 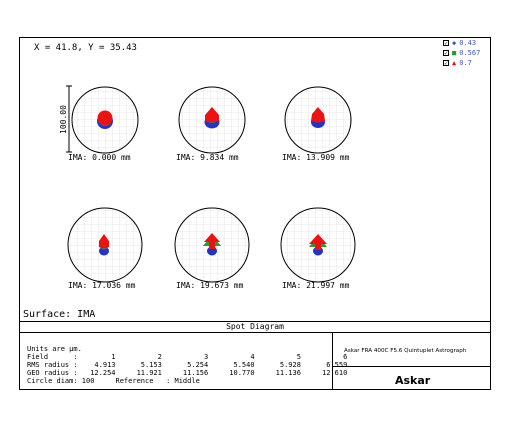 What do you see at coordinates (454, 53) in the screenshot?
I see `square-icon: ■` at bounding box center [454, 53].